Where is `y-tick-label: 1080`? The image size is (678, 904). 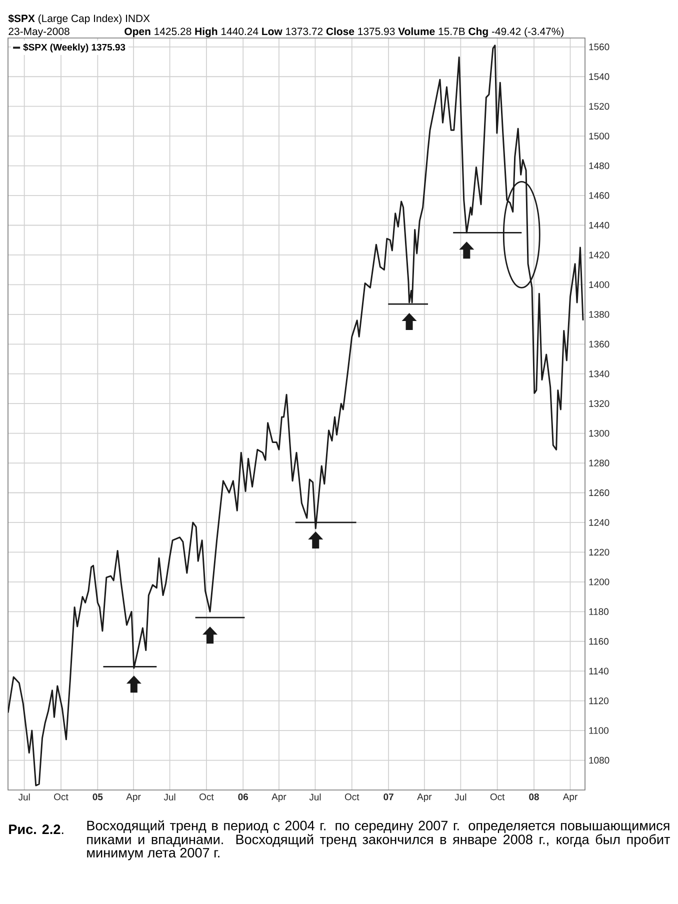
y-tick-label: 1080 is located at coordinates (599, 760).